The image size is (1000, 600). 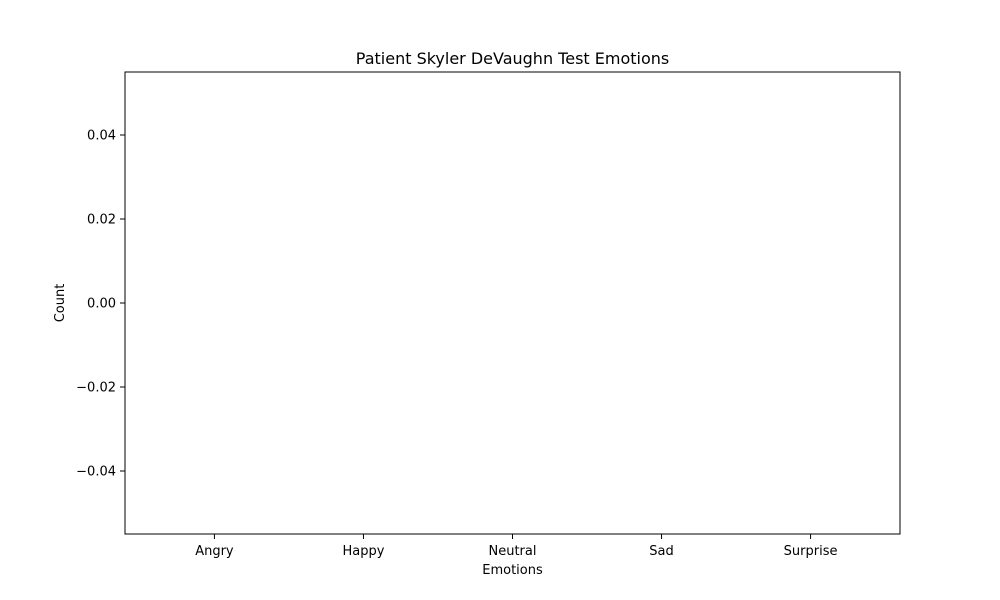 What do you see at coordinates (101, 220) in the screenshot?
I see `y-tick-label: 0.02` at bounding box center [101, 220].